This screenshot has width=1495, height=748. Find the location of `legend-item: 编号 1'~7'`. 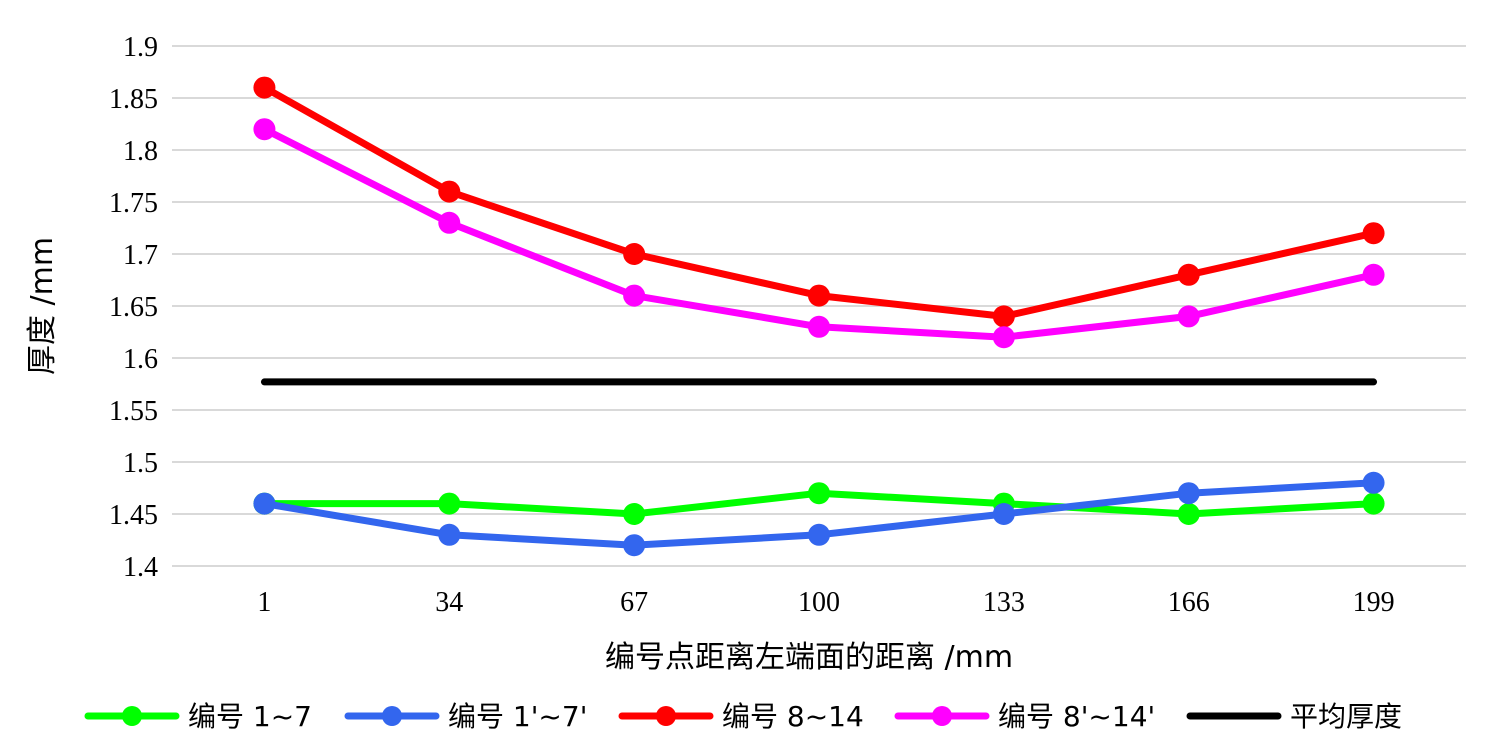

legend-item: 编号 1'~7' is located at coordinates (465, 716).